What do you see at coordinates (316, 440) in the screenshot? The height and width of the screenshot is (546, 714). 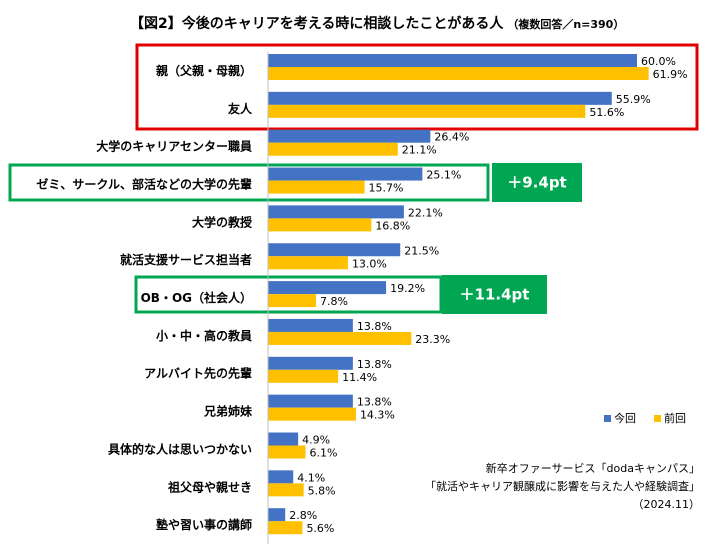 I see `data-label: 4.9%` at bounding box center [316, 440].